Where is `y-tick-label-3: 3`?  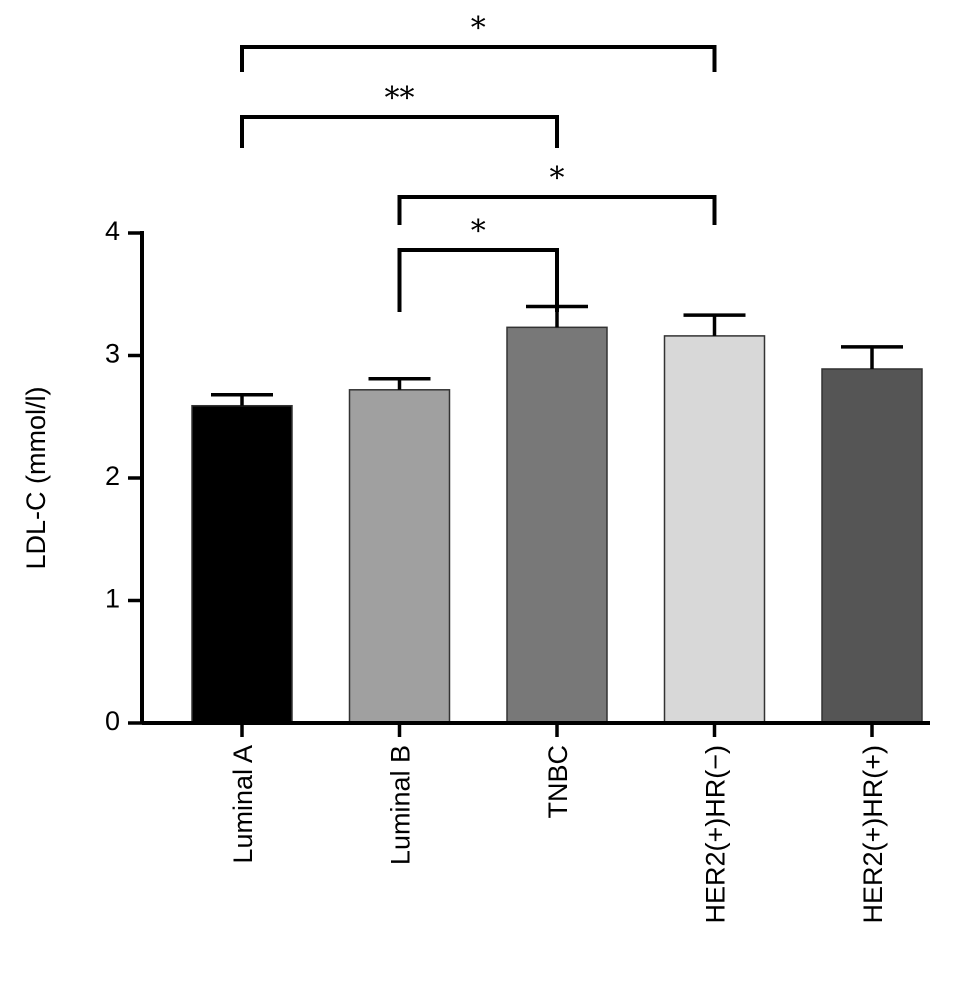 y-tick-label-3: 3 is located at coordinates (112, 354).